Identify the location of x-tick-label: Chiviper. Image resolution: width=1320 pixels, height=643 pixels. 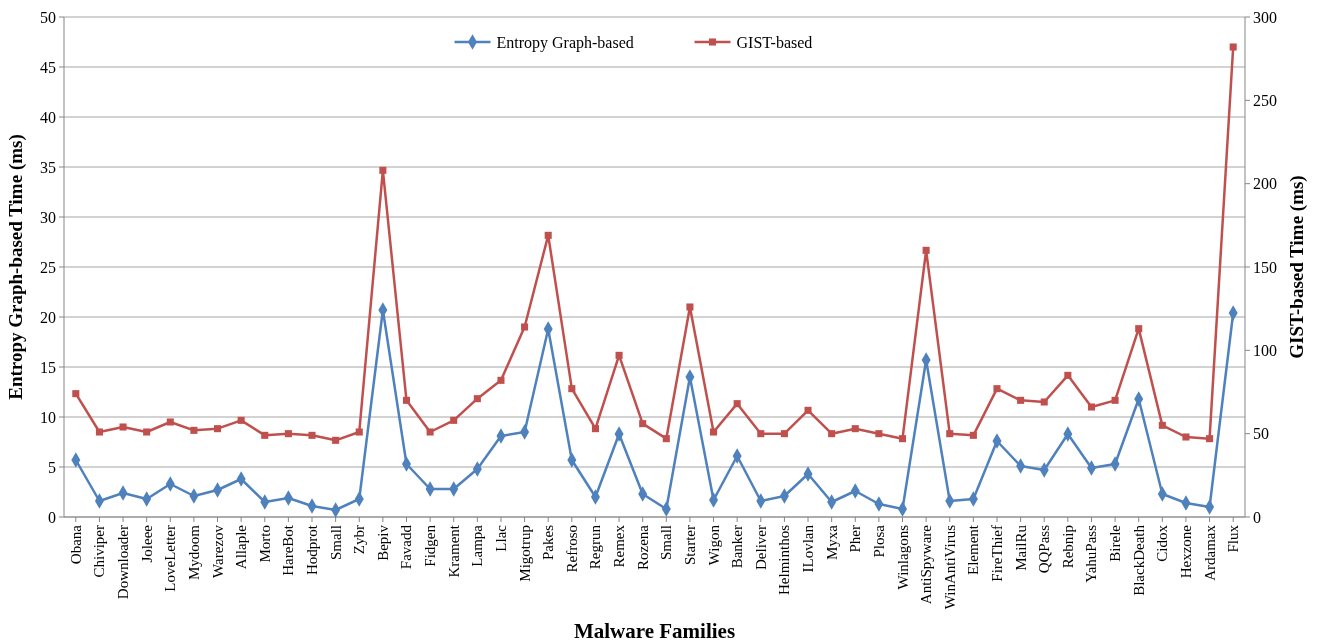
(99, 551).